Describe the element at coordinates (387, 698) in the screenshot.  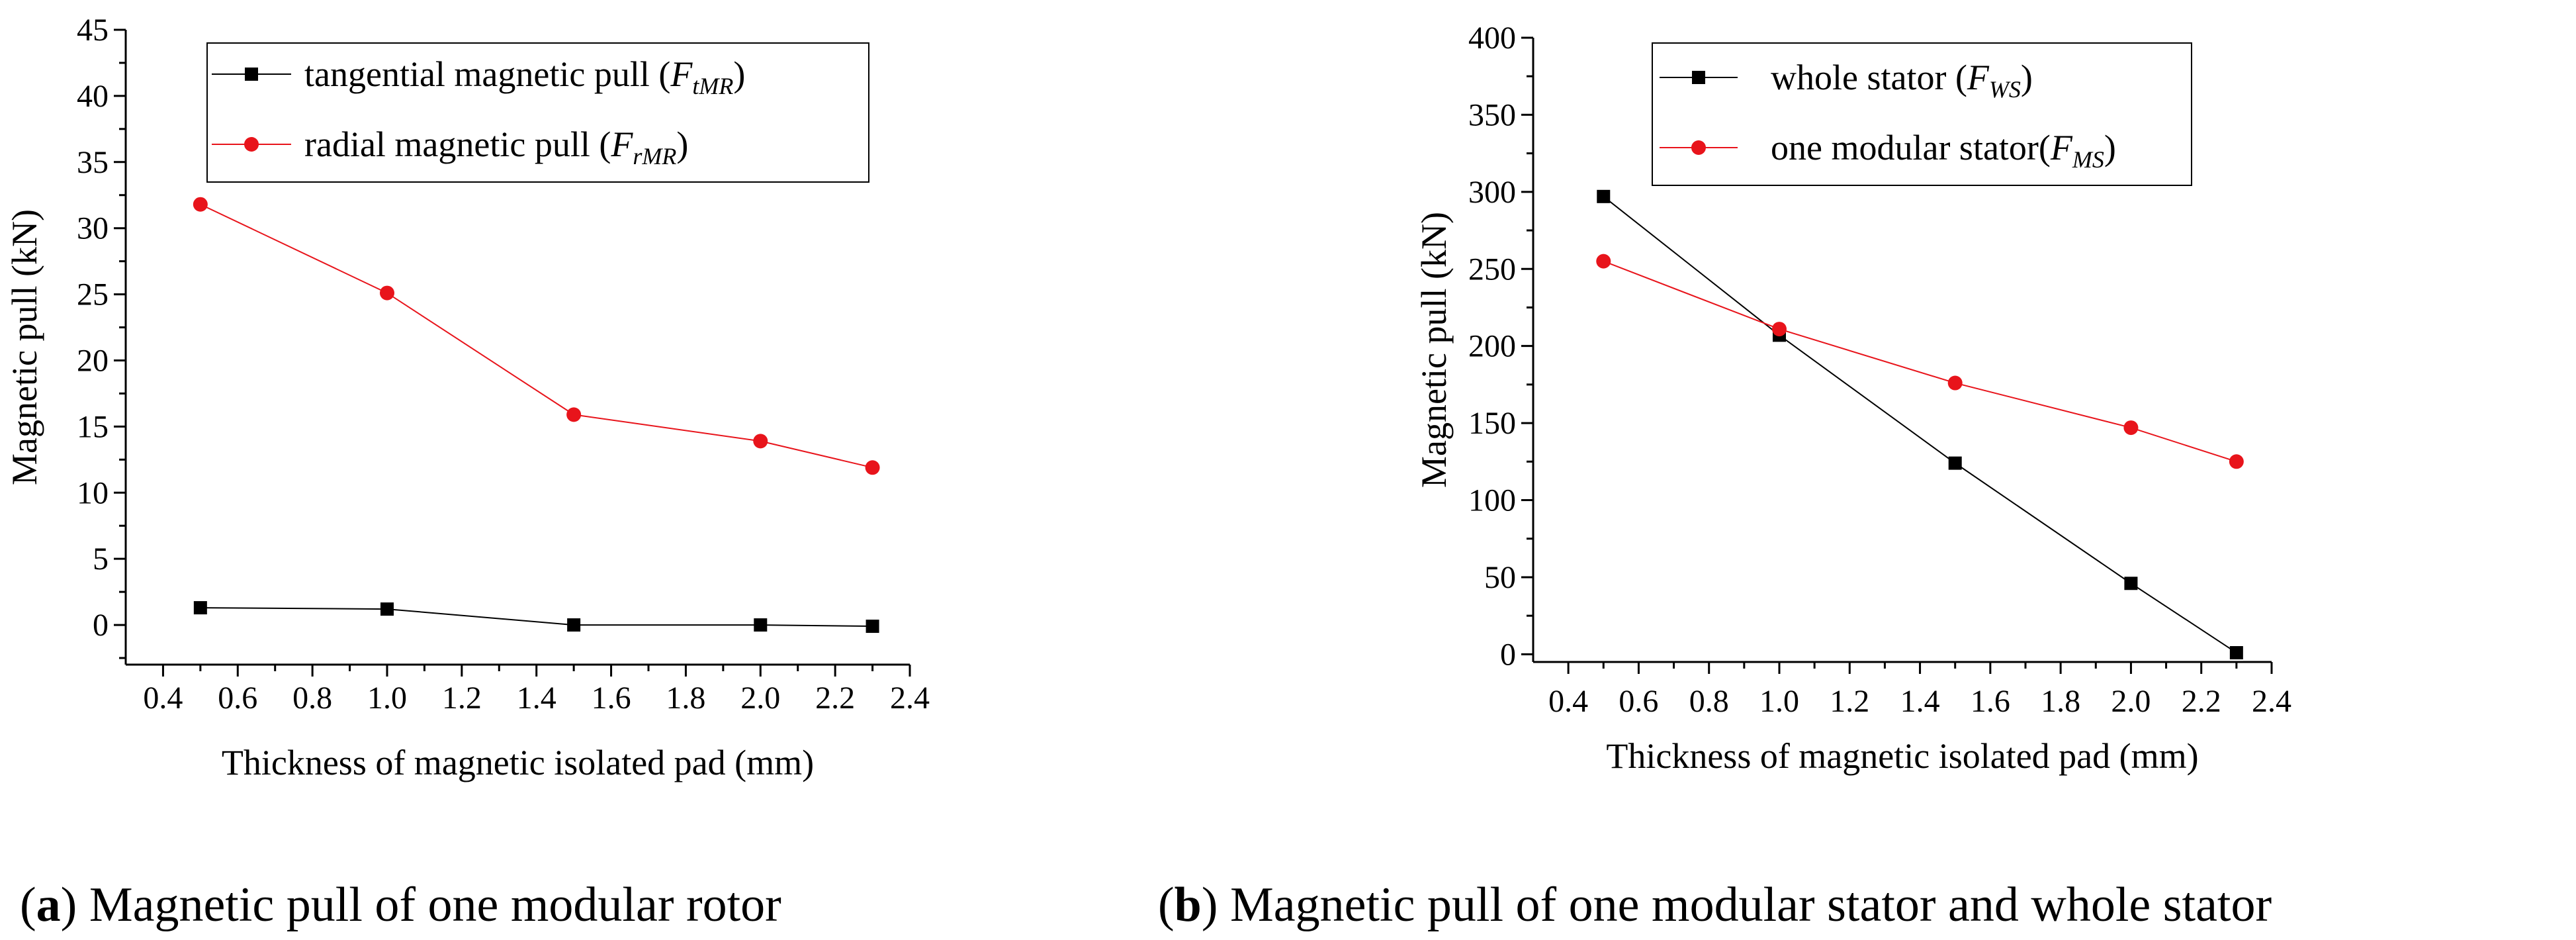
I see `panel-a-x-tick-label: 1.0` at that location.